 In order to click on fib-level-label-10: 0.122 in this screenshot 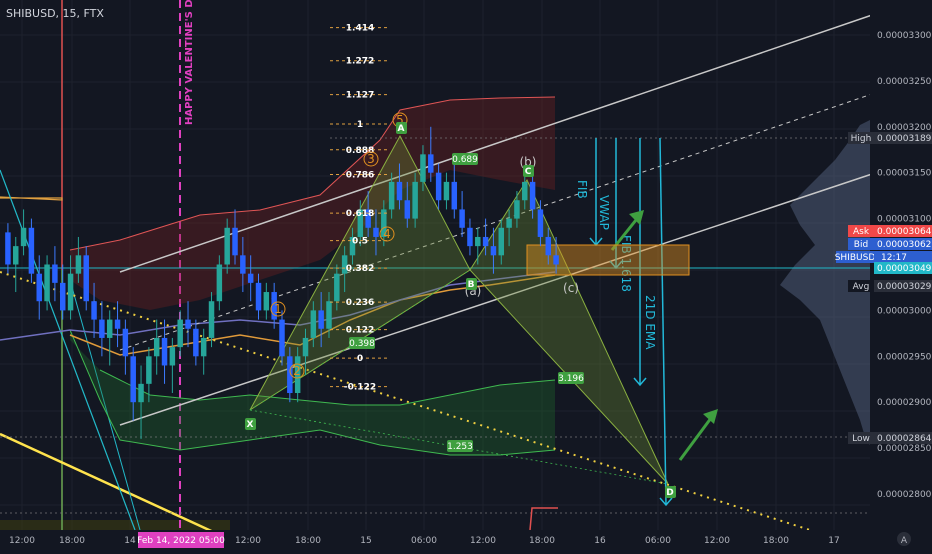, I will do `click(360, 331)`.